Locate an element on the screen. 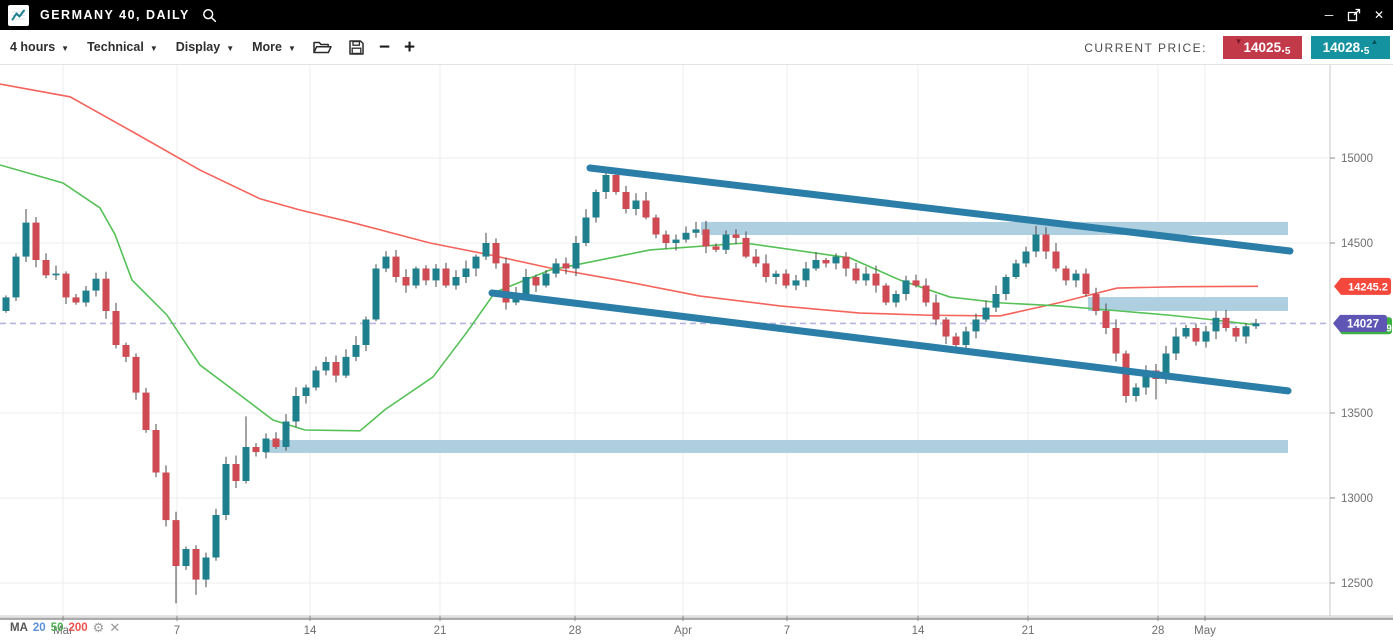 The image size is (1393, 641). x-axis-label: May is located at coordinates (1205, 631).